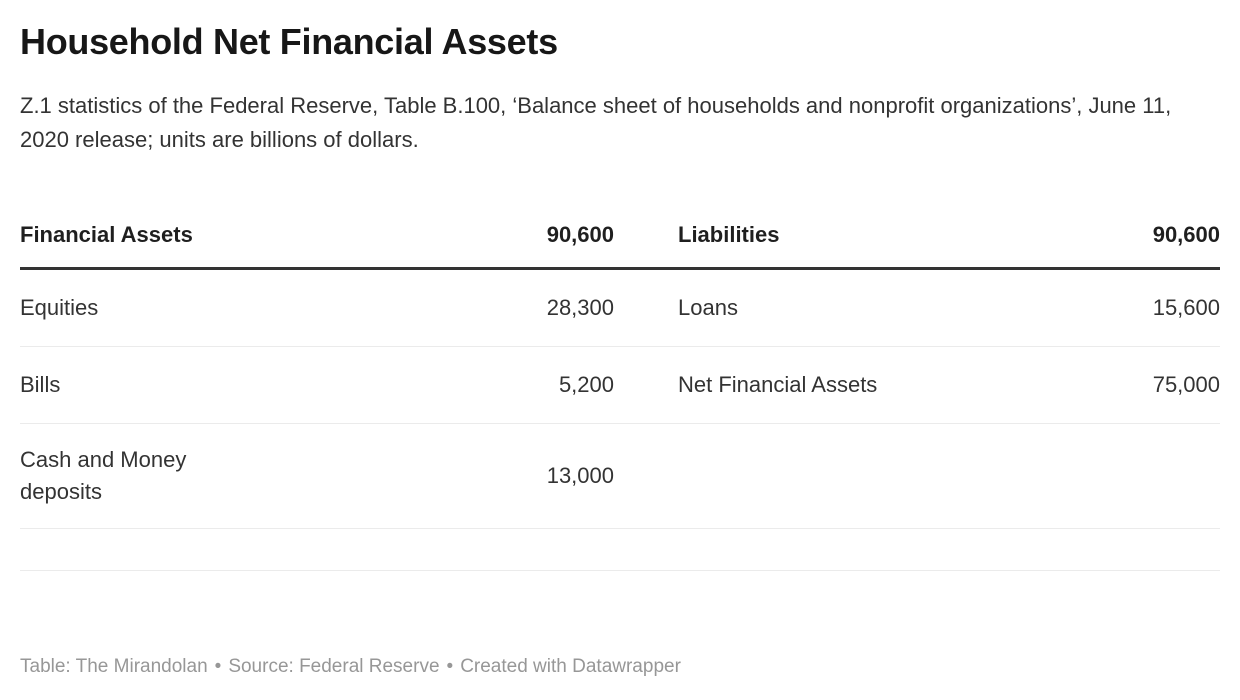 The height and width of the screenshot is (700, 1240). I want to click on row-label: Loans, so click(708, 307).